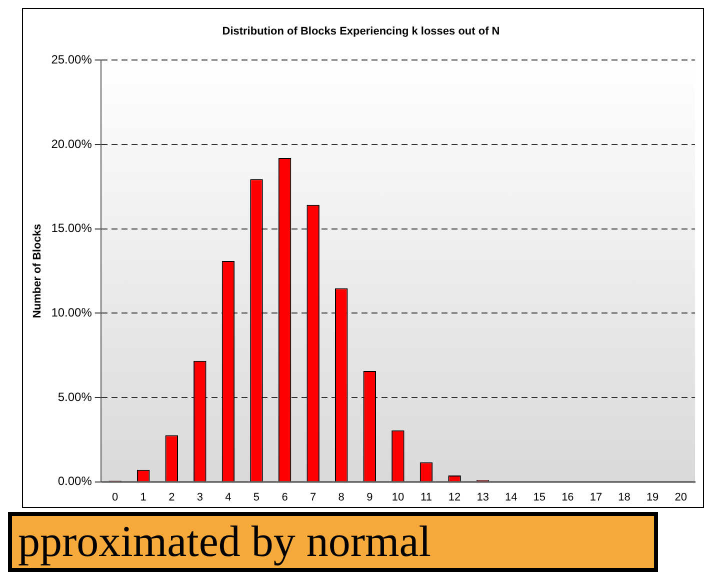 This screenshot has width=712, height=584. I want to click on text: pproximated by normal, so click(333, 542).